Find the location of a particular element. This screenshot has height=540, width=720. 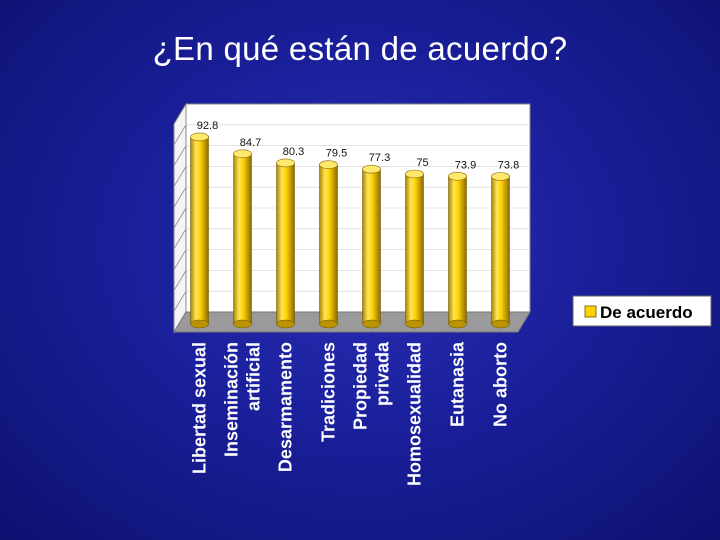

data-label: 84.7 is located at coordinates (250, 143).